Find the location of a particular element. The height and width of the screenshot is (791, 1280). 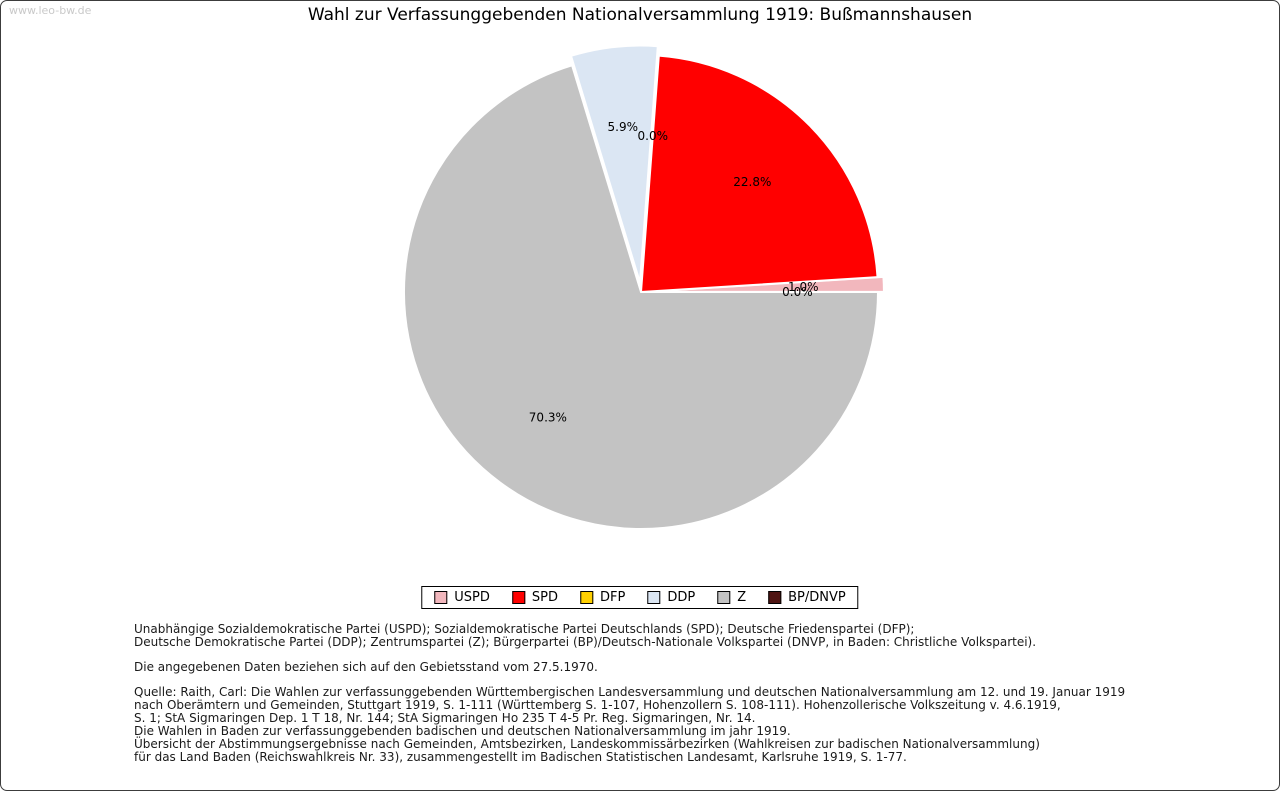

legend-item-dfp: DFP is located at coordinates (602, 597).